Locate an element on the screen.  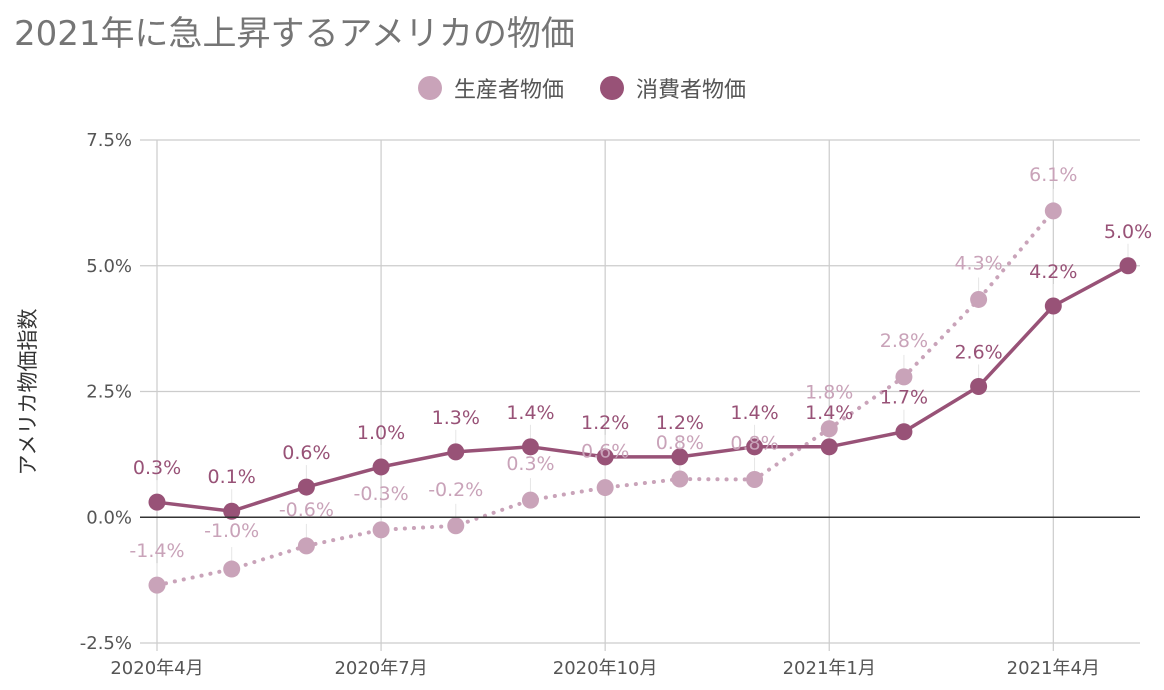
x-tick-label: 2020年10月 is located at coordinates (605, 668).